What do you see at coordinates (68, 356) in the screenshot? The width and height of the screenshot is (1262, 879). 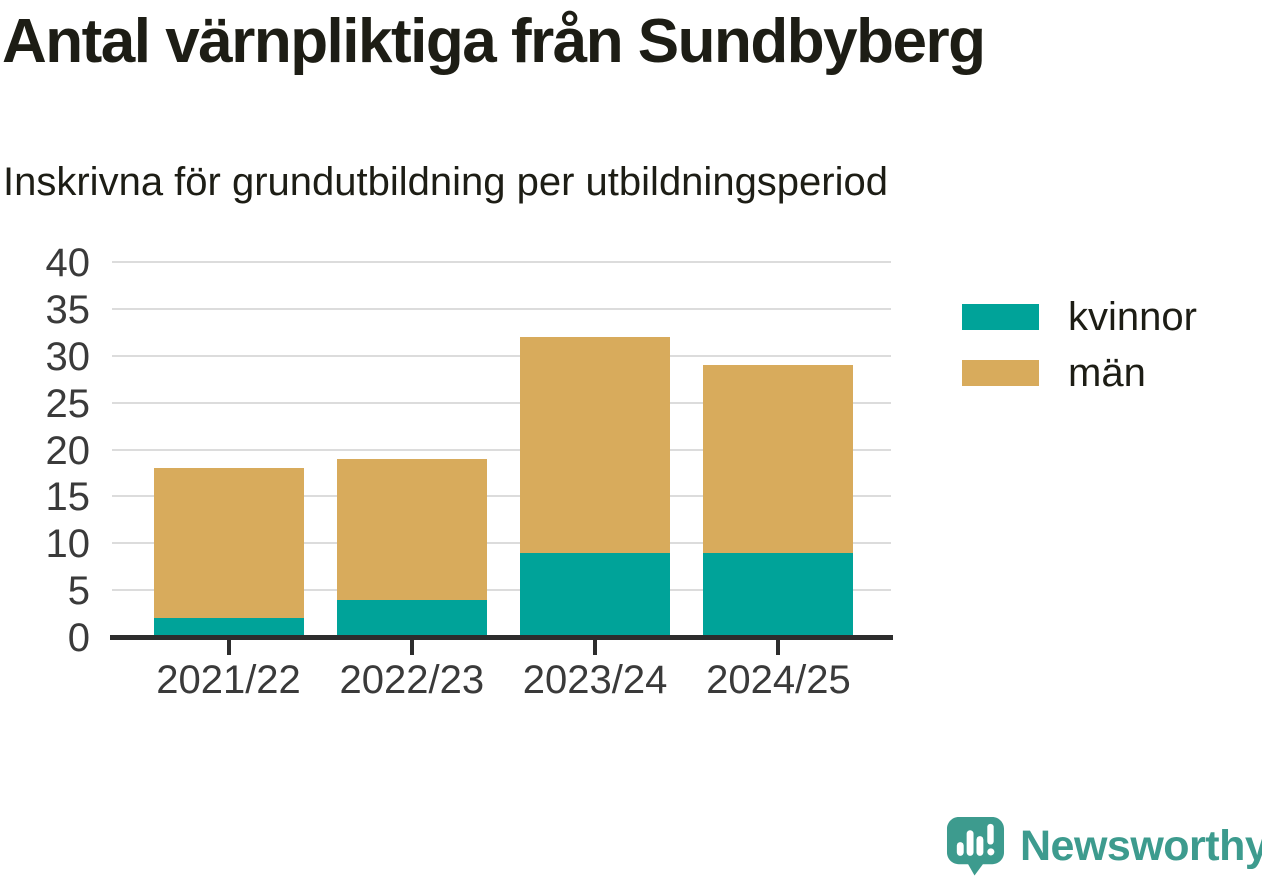 I see `y-axis-label: 30` at bounding box center [68, 356].